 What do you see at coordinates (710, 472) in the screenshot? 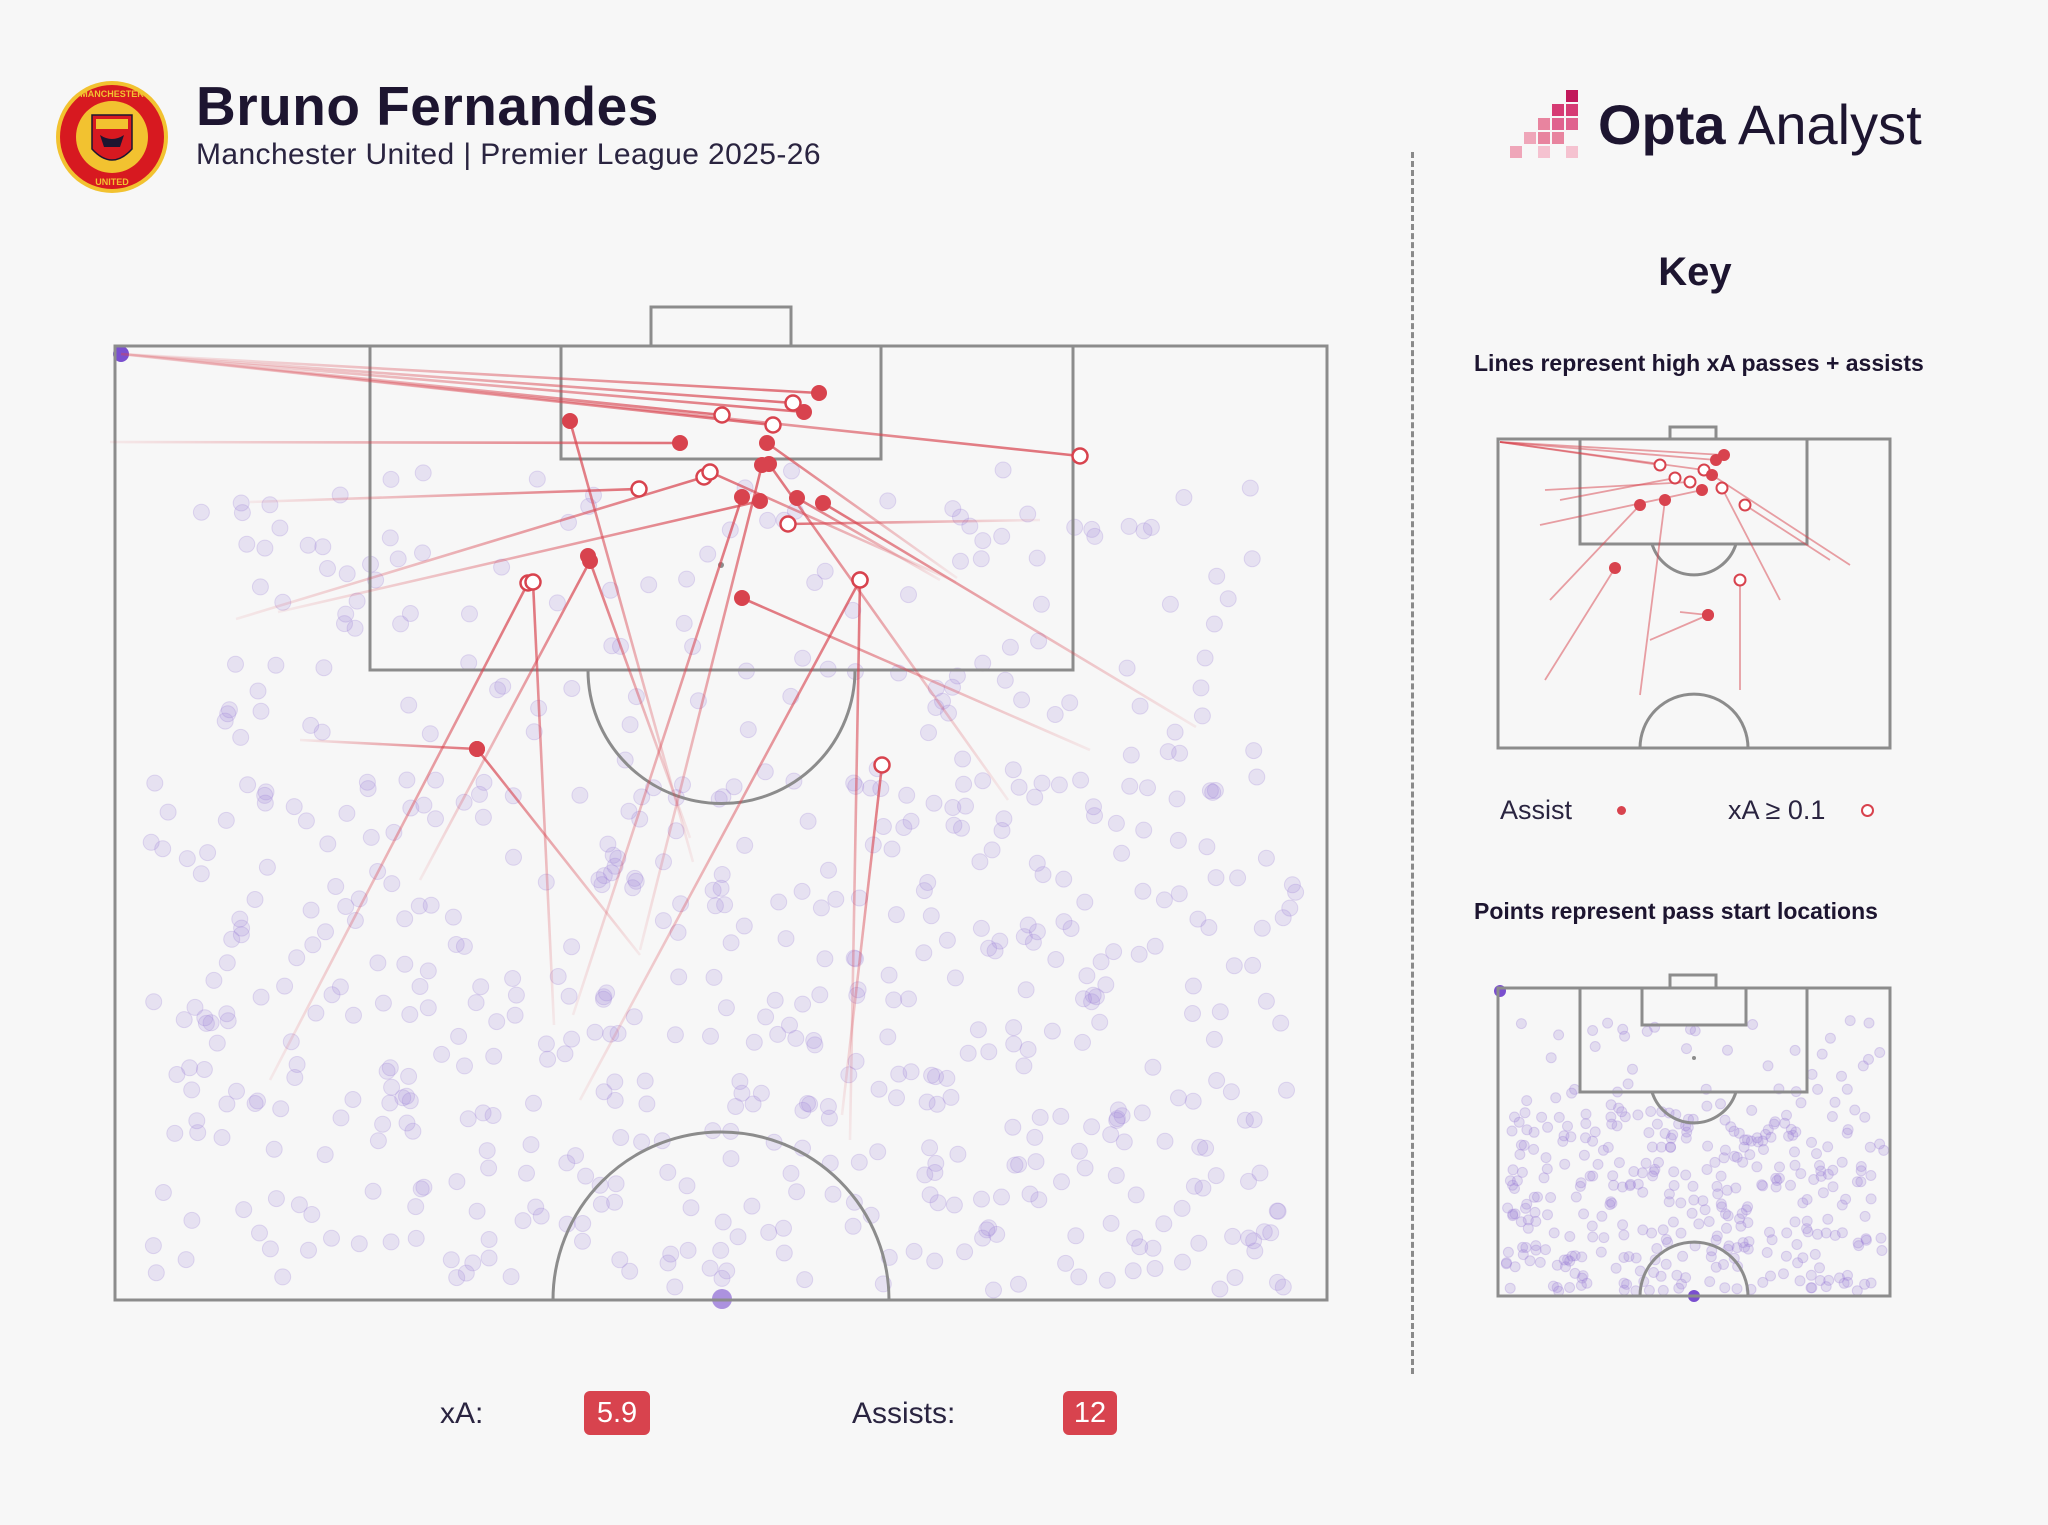
I see `xa-end-marker` at bounding box center [710, 472].